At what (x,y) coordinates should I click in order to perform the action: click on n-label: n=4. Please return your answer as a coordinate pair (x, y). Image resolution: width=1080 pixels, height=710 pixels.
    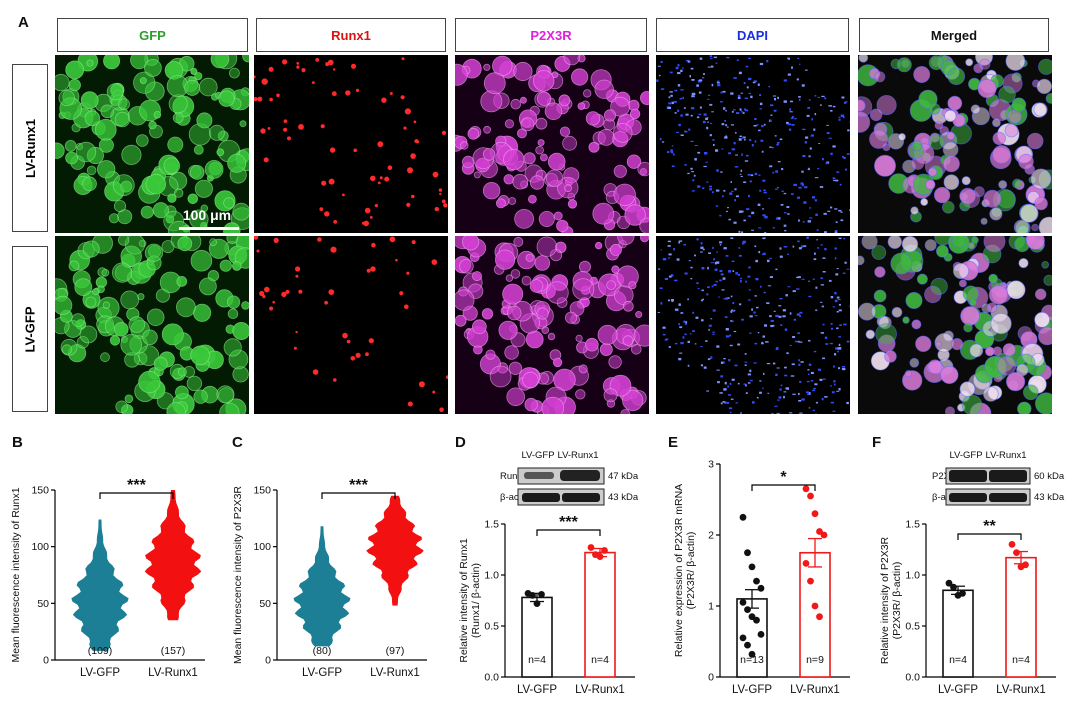
    Looking at the image, I should click on (958, 660).